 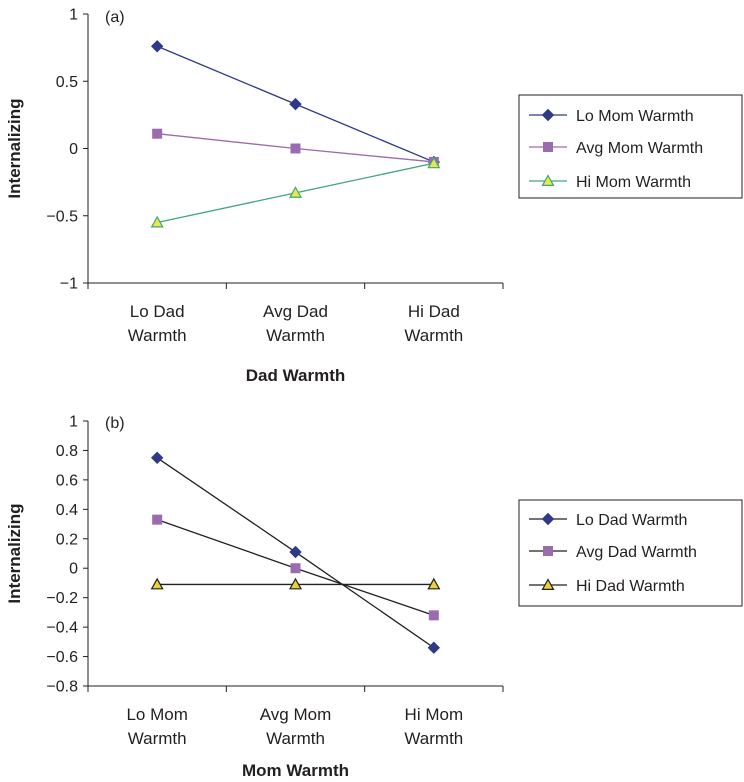 What do you see at coordinates (434, 714) in the screenshot?
I see `x-tick-label-line1: Hi Mom` at bounding box center [434, 714].